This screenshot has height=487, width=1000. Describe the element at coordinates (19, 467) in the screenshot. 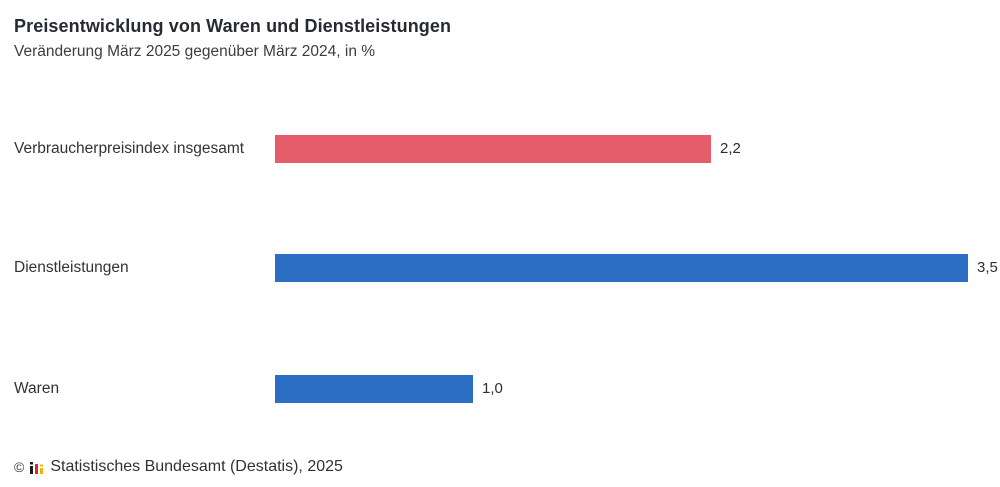

I see `copyright-symbol: ©` at that location.